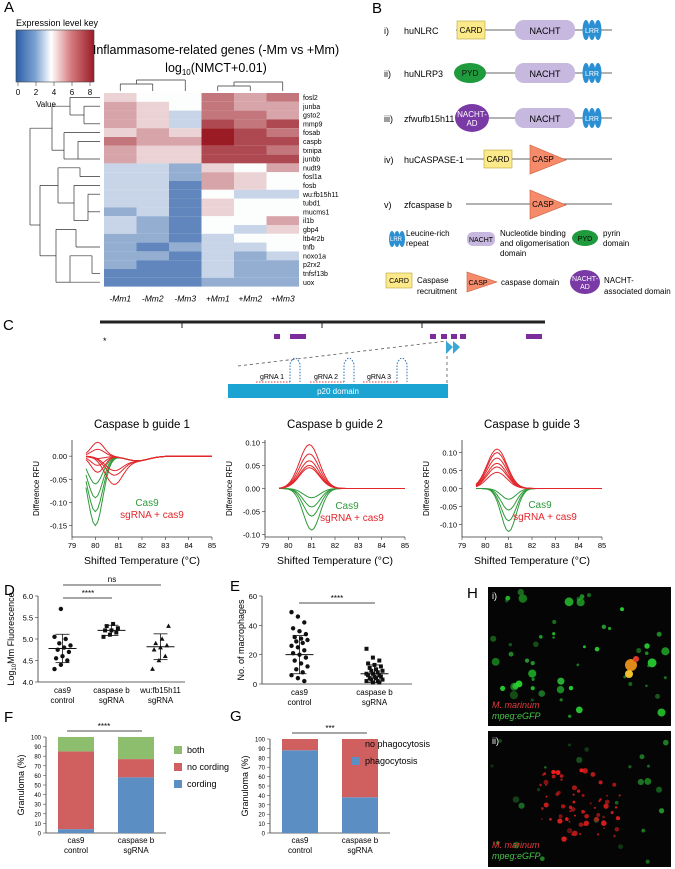  What do you see at coordinates (388, 119) in the screenshot?
I see `protein-index: iii)` at bounding box center [388, 119].